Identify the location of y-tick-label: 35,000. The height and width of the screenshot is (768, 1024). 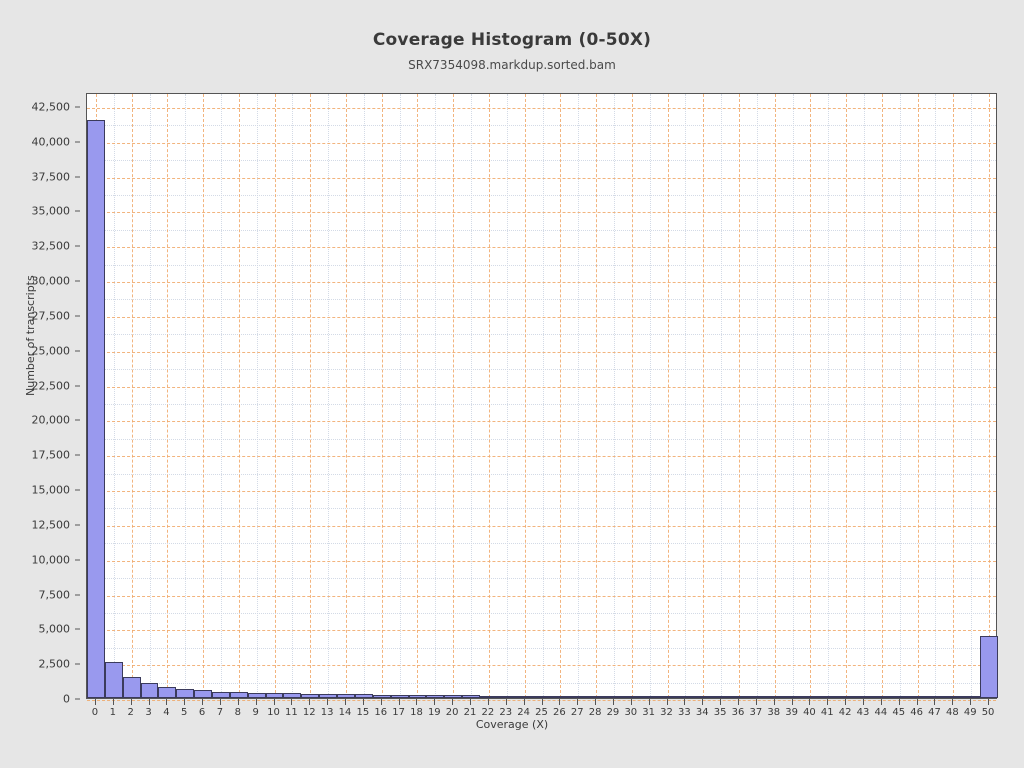
(51, 211).